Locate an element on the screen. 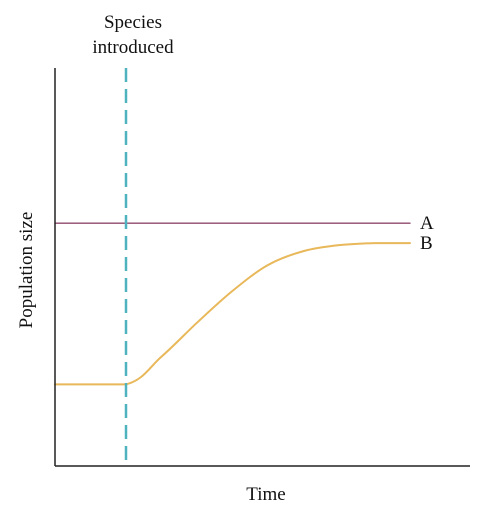 The image size is (488, 508). x-axis-label: Time is located at coordinates (265, 494).